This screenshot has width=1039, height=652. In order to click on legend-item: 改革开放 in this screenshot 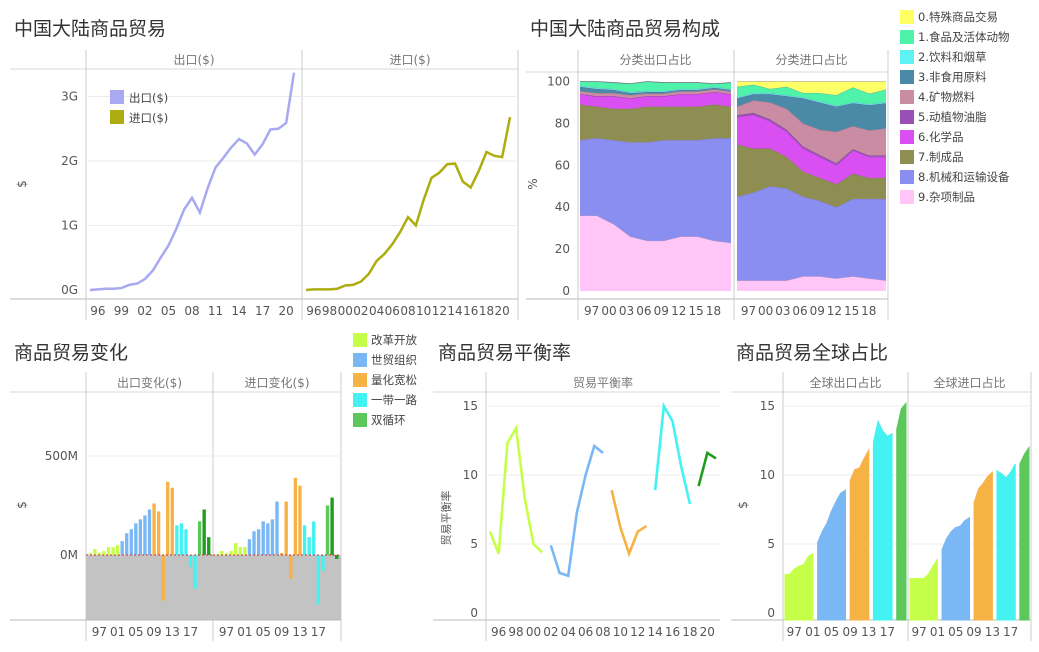, I will do `click(385, 340)`.